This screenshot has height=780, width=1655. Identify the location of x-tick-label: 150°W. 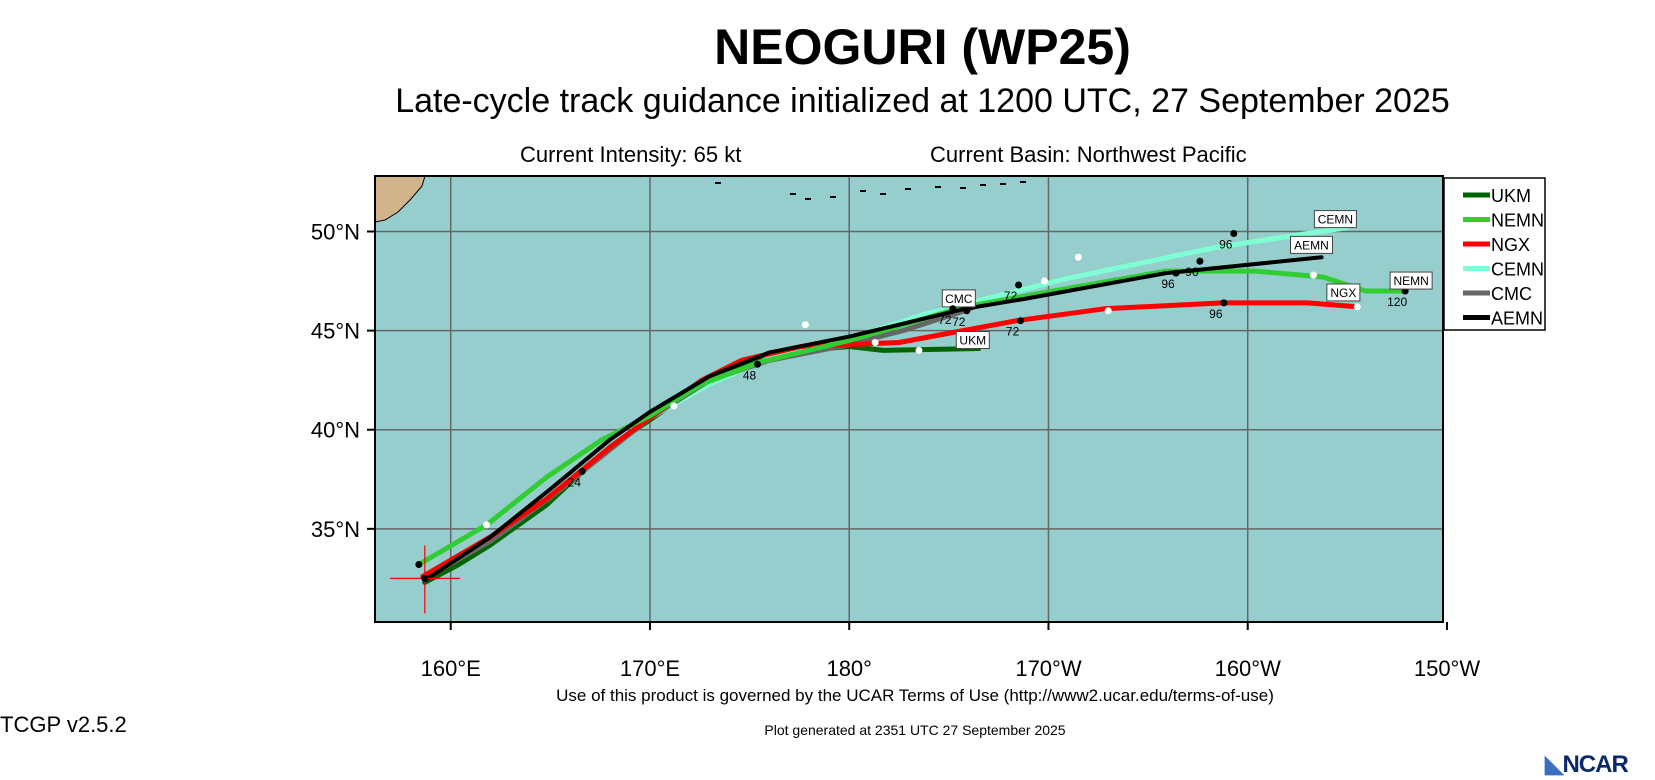
(1447, 668).